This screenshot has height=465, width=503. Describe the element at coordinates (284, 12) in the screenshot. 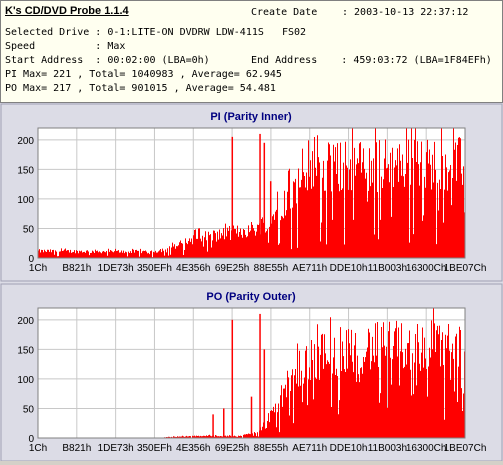

I see `create-date-label: Create Date` at that location.